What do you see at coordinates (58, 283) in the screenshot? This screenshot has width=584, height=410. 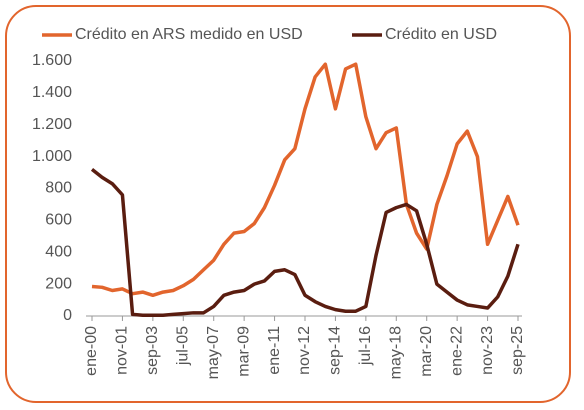 I see `y-tick-label: 200` at bounding box center [58, 283].